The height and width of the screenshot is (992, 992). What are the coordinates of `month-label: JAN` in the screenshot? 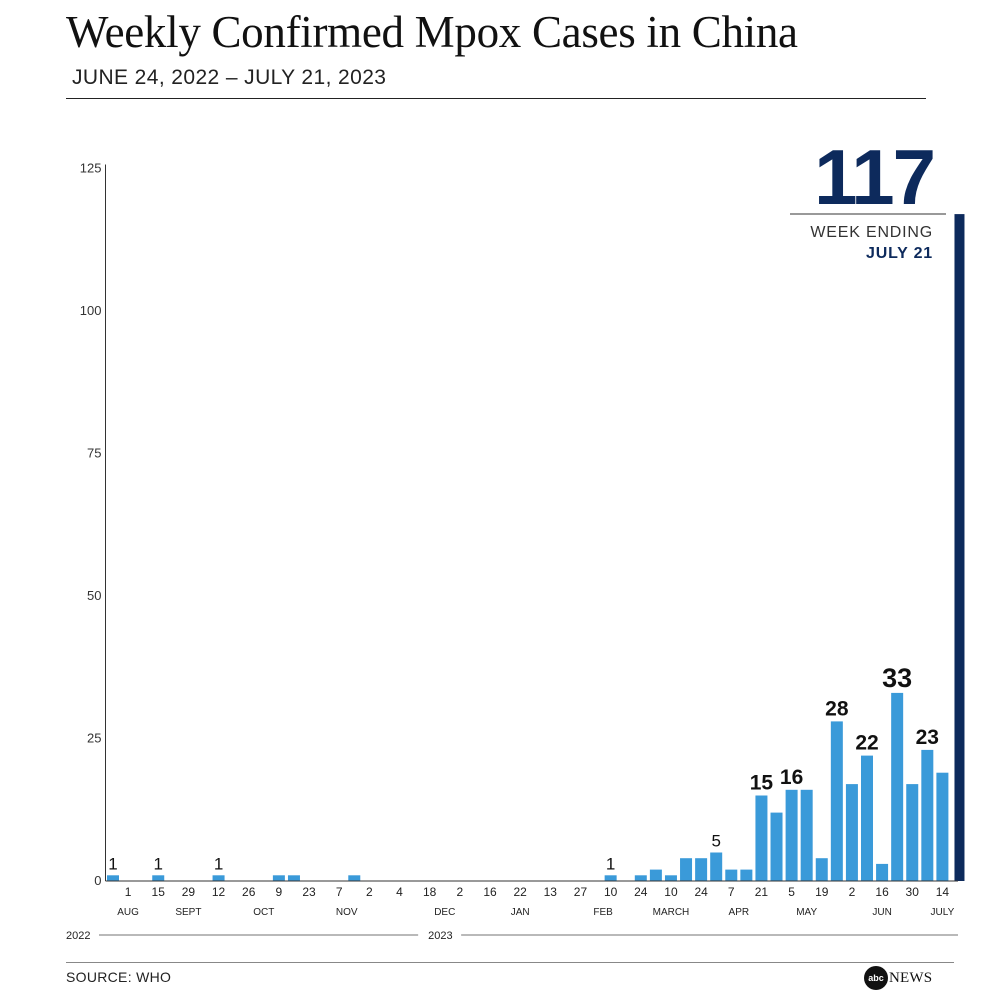 It's located at (520, 912).